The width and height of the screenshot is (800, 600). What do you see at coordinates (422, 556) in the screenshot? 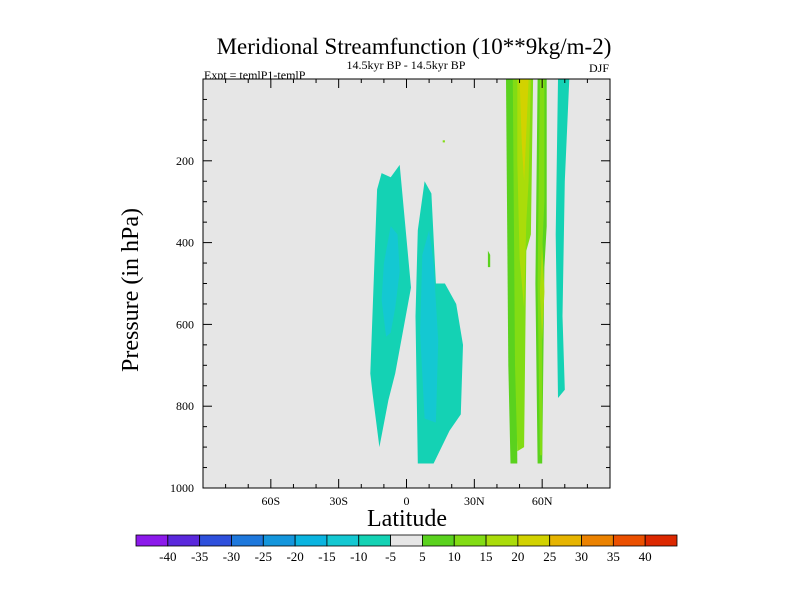
I see `colorbar-label: 5` at bounding box center [422, 556].